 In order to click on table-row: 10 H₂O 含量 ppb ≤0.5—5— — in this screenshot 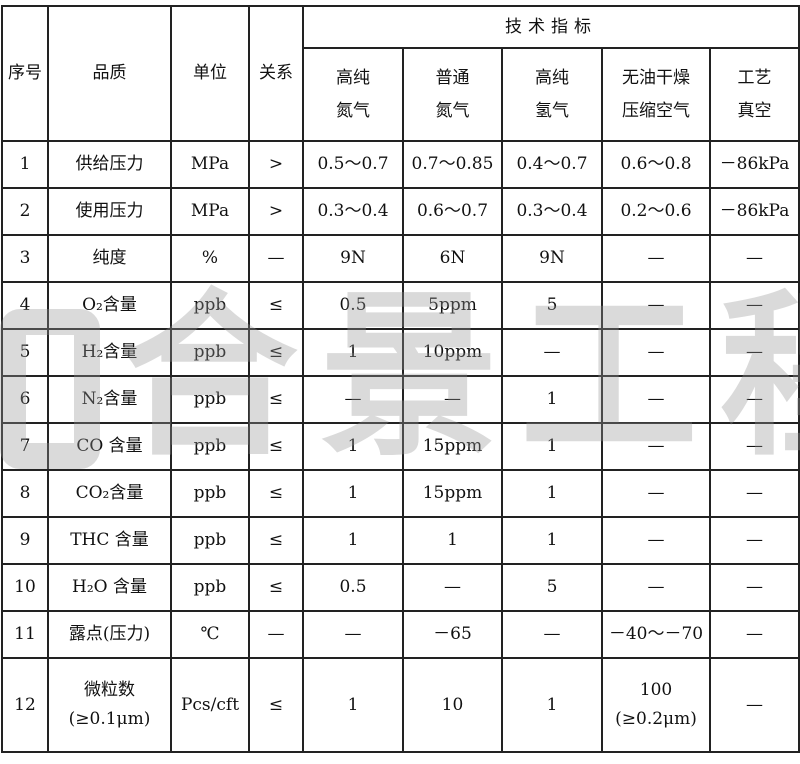, I will do `click(400, 587)`.